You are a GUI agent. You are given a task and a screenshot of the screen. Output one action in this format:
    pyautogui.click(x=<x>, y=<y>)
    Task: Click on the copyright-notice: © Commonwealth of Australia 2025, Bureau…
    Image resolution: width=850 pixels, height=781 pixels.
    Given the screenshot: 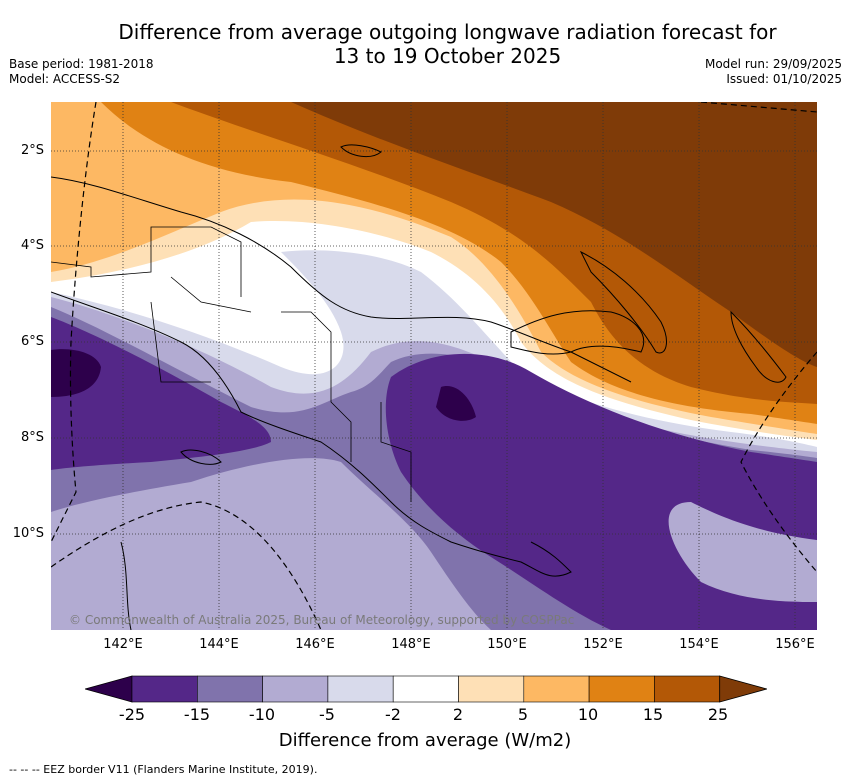 What is the action you would take?
    pyautogui.click(x=322, y=620)
    